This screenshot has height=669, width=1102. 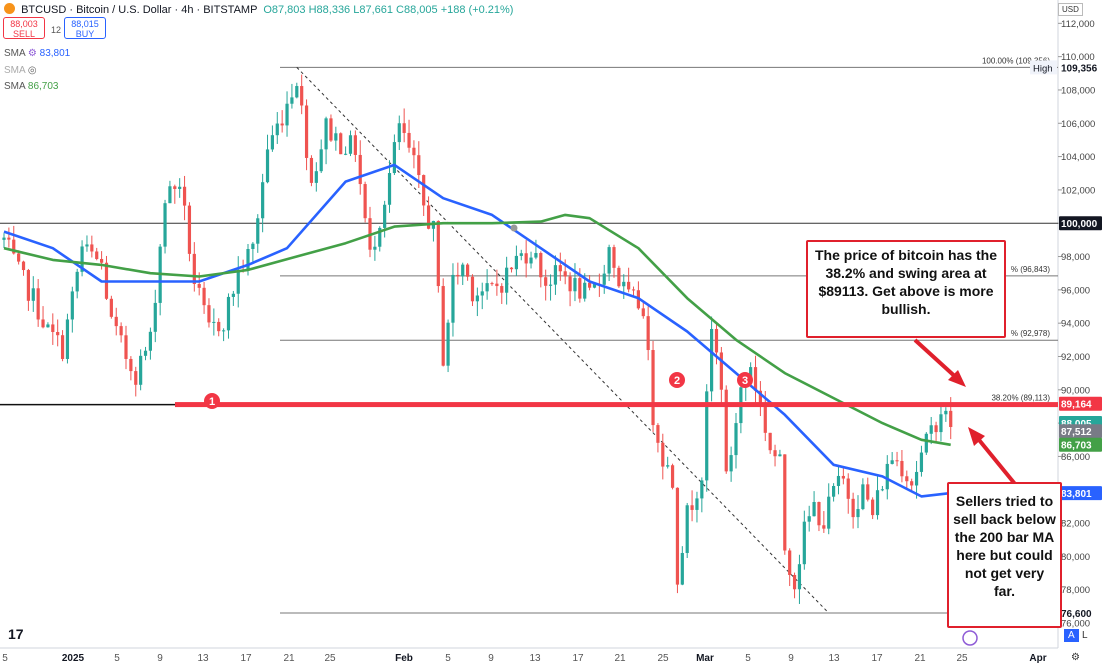 I want to click on spread-value: 12, so click(x=56, y=30).